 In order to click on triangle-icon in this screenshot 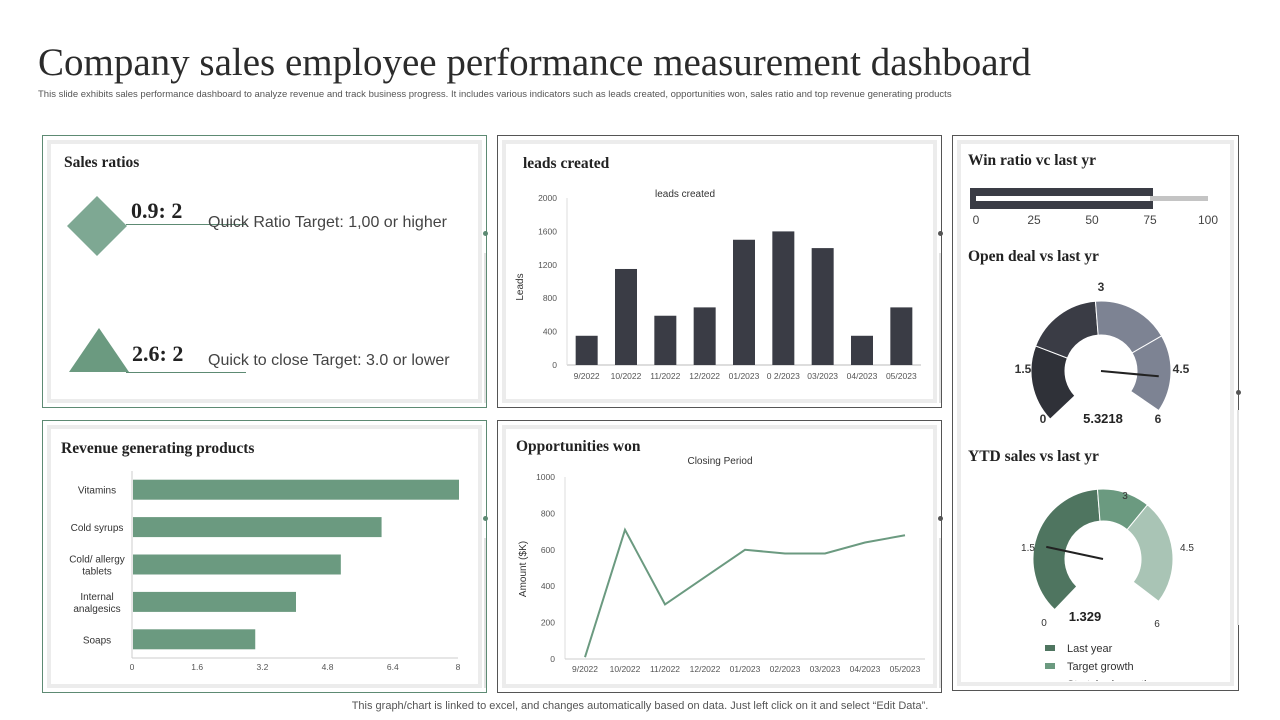, I will do `click(99, 350)`.